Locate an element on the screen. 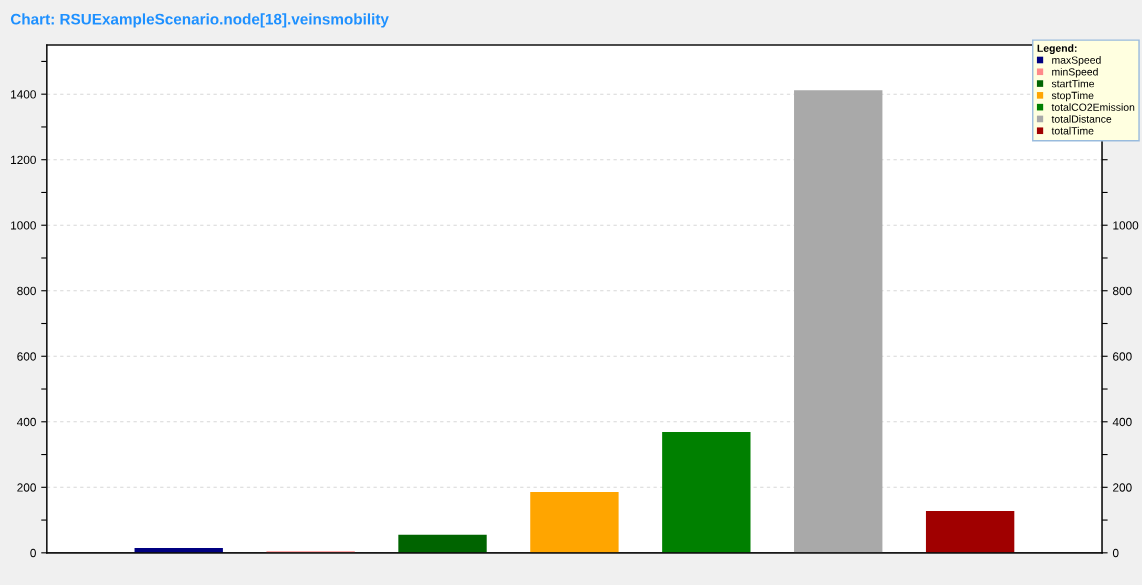 Image resolution: width=1142 pixels, height=585 pixels. y2-tick-label: 200 is located at coordinates (1122, 487).